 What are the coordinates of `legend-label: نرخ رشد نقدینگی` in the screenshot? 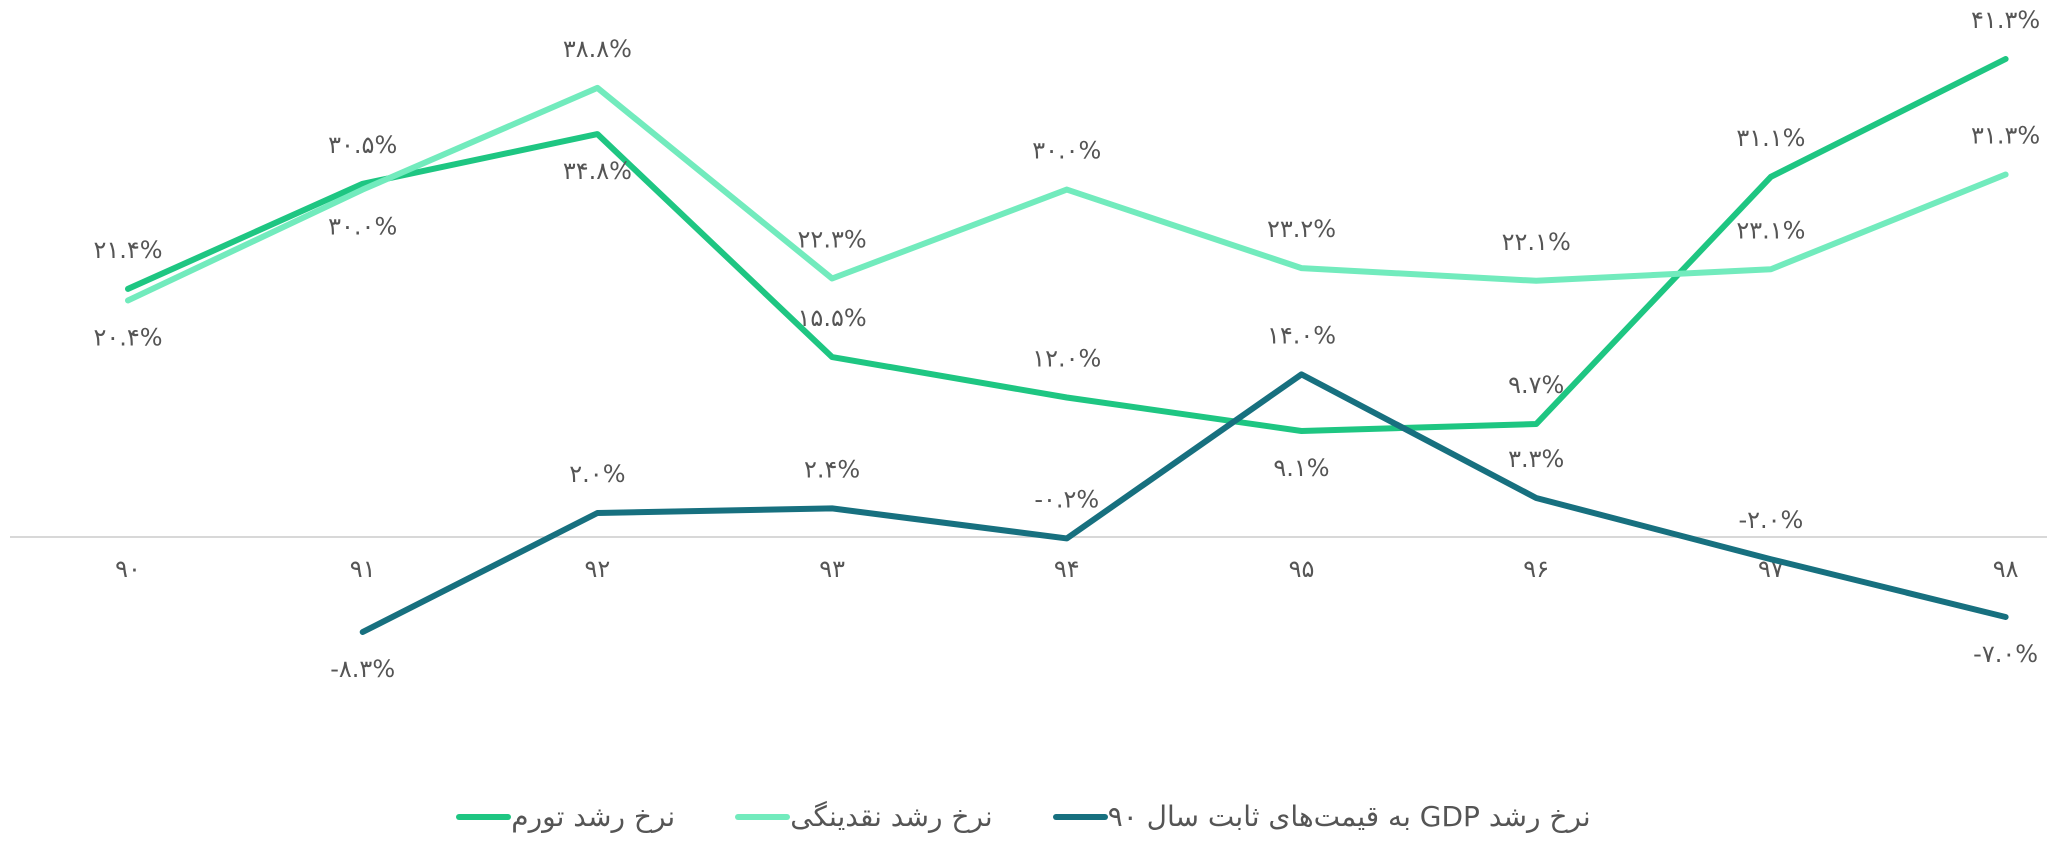 It's located at (891, 816).